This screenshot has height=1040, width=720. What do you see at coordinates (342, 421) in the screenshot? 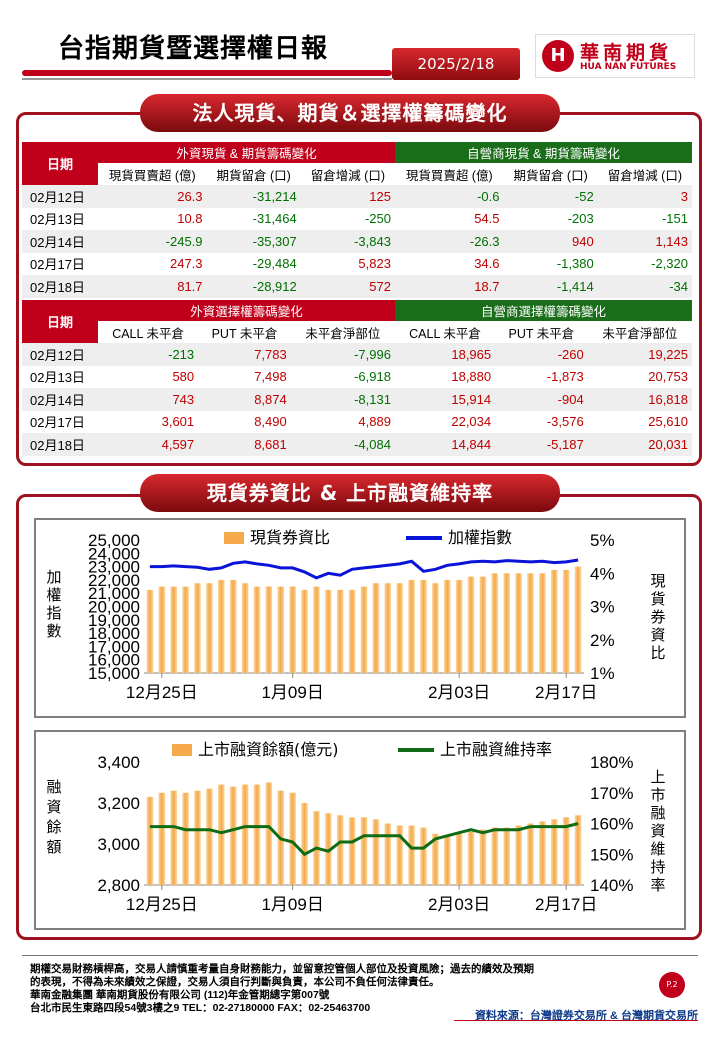
I see `table-cell: 4,889` at bounding box center [342, 421].